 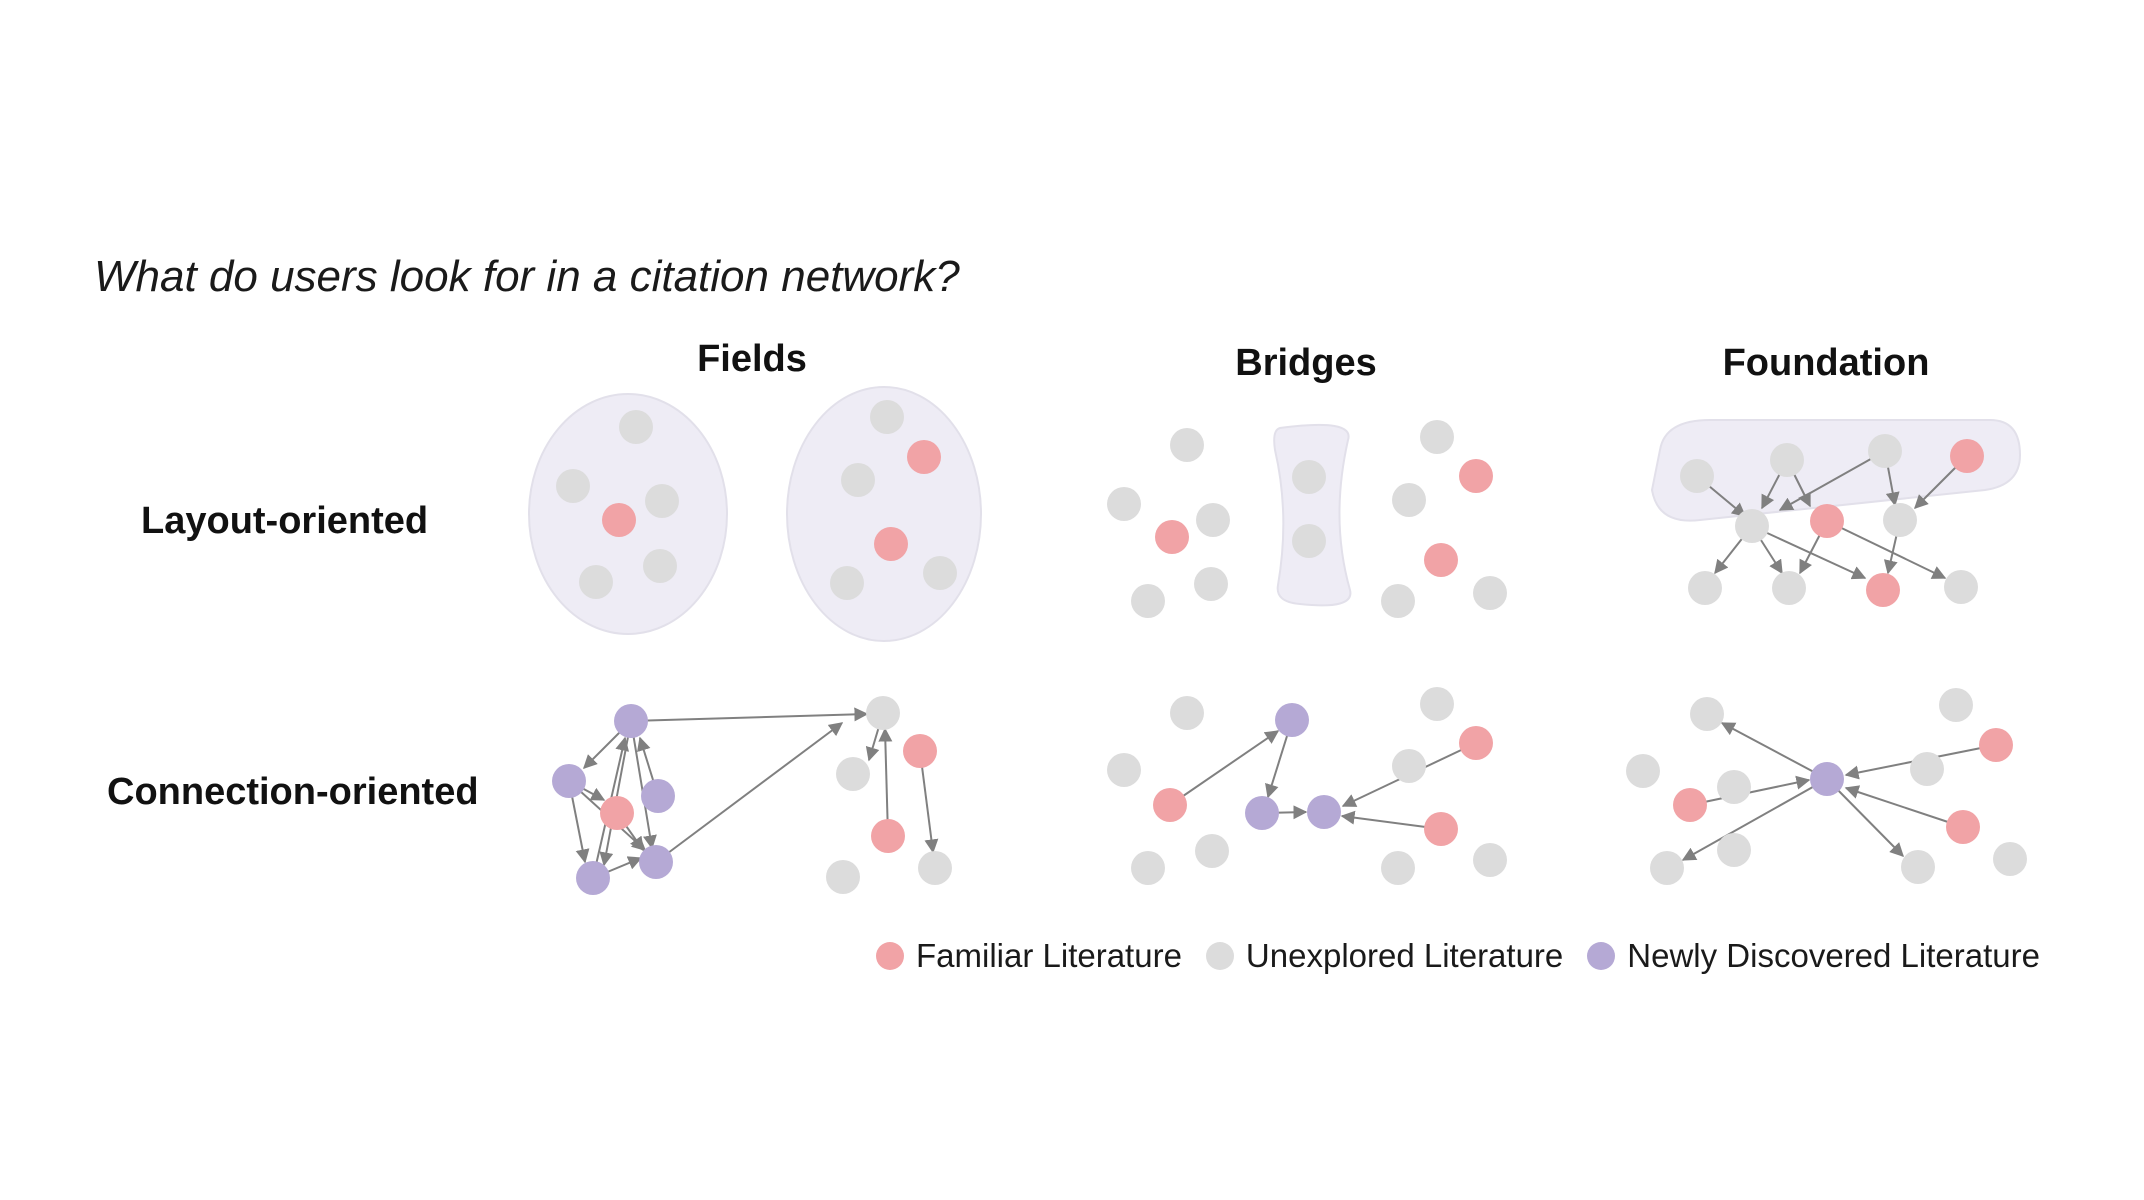 I want to click on legend-item-unexplored: Unexplored Literature, so click(x=1384, y=956).